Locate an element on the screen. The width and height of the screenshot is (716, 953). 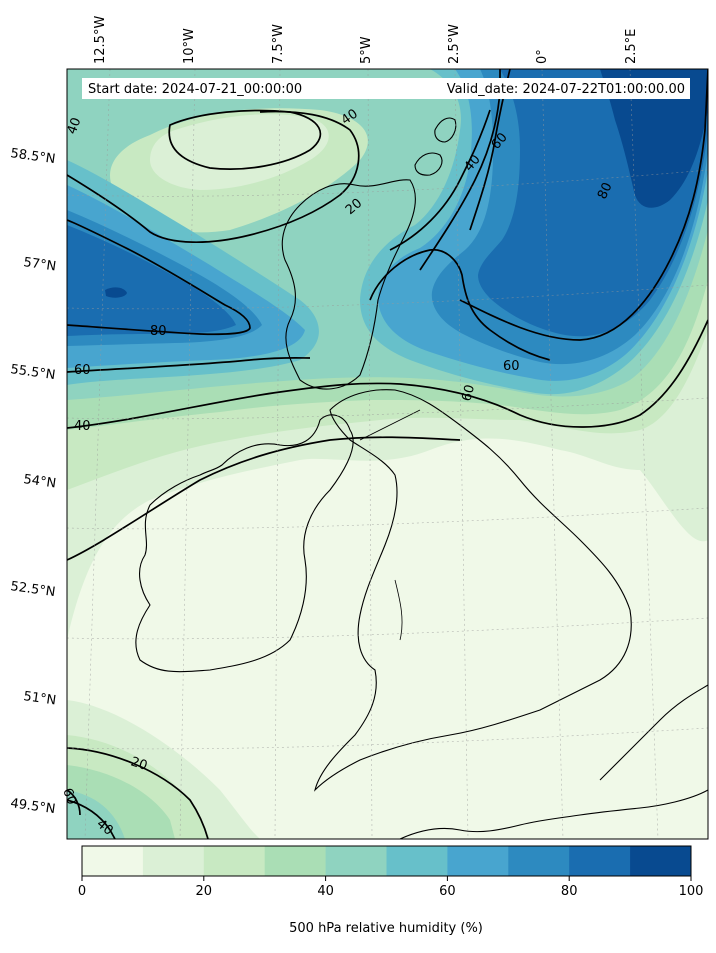
start-date-label: Start date: 2024-07-21_00:00:00 is located at coordinates (195, 89).